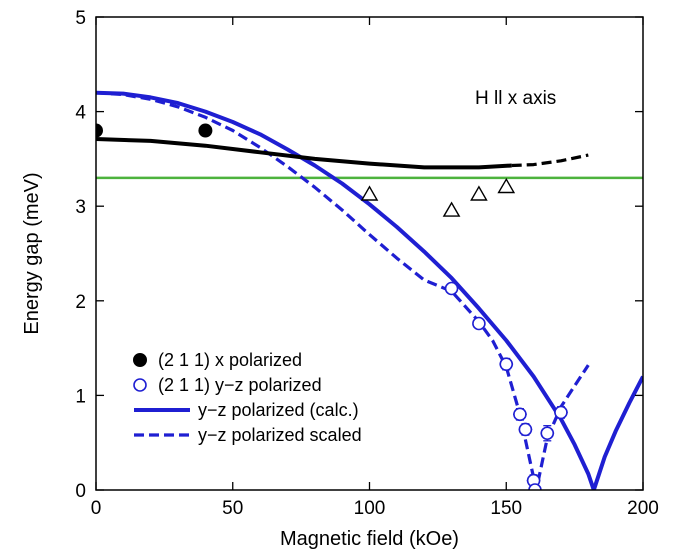 This screenshot has width=677, height=554. What do you see at coordinates (232, 508) in the screenshot?
I see `x-tick-label: 50` at bounding box center [232, 508].